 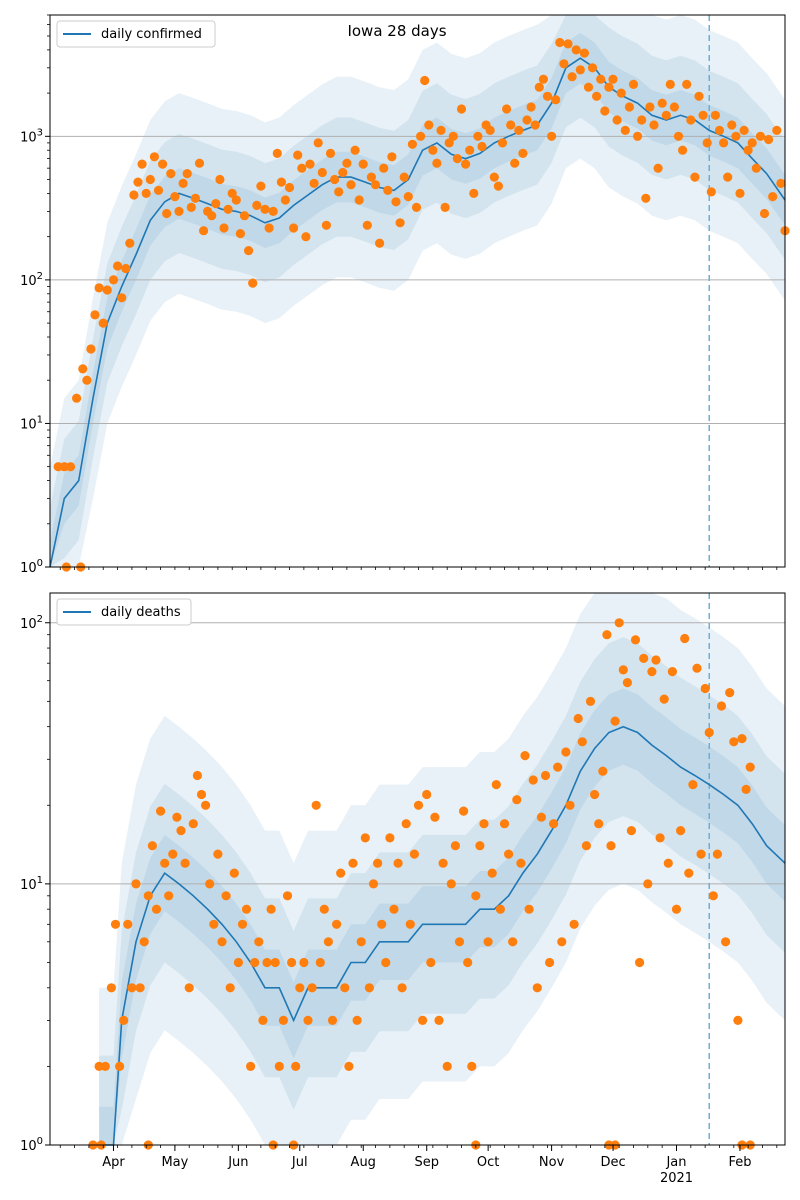 What do you see at coordinates (552, 1162) in the screenshot?
I see `x-tick-label: Nov` at bounding box center [552, 1162].